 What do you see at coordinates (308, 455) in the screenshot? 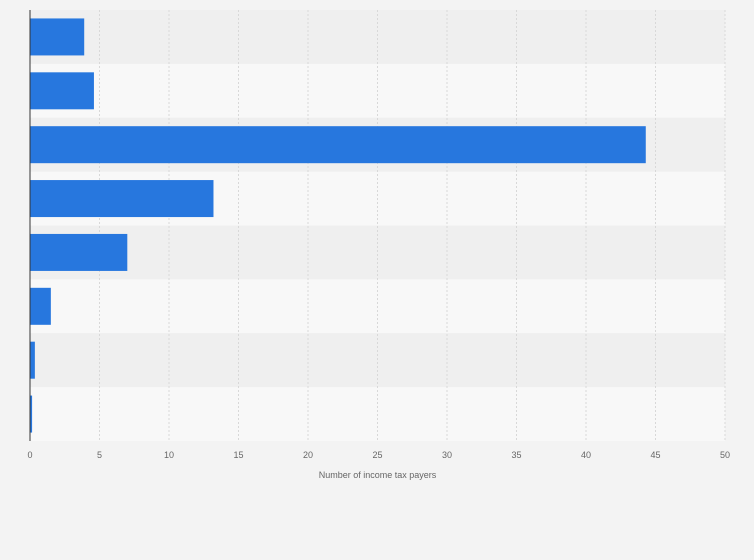
I see `x-tick-label: 20` at bounding box center [308, 455].